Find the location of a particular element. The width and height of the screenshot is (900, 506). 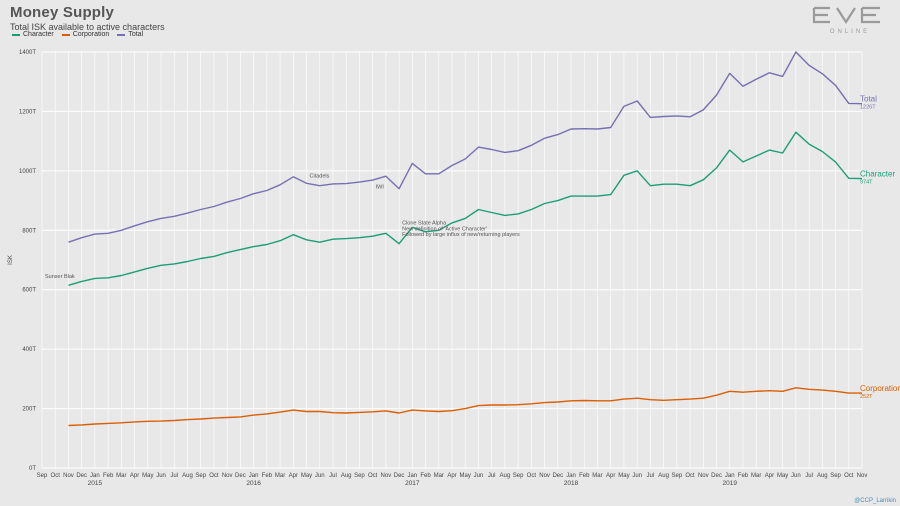

year-label: 2018 is located at coordinates (571, 483).